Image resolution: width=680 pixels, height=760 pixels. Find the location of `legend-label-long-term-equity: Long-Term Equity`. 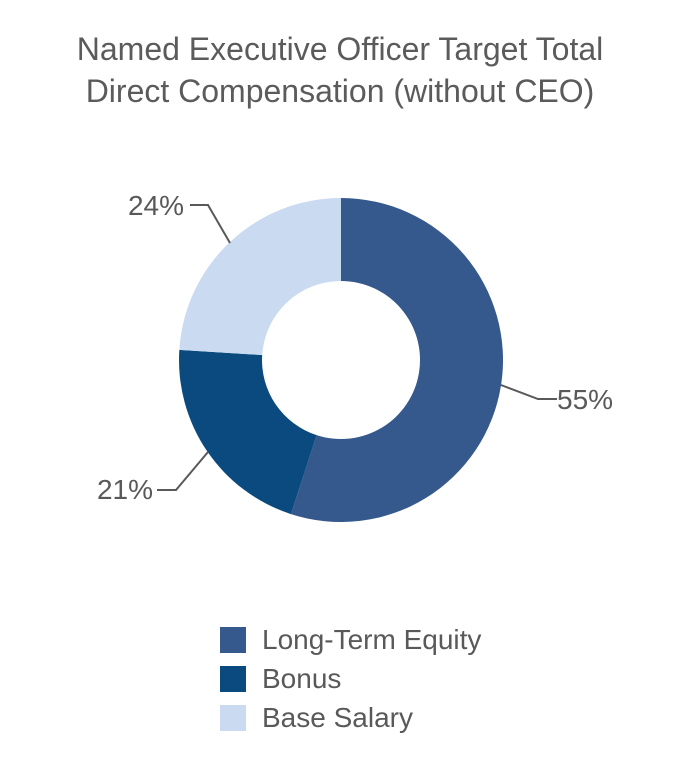

legend-label-long-term-equity: Long-Term Equity is located at coordinates (372, 639).